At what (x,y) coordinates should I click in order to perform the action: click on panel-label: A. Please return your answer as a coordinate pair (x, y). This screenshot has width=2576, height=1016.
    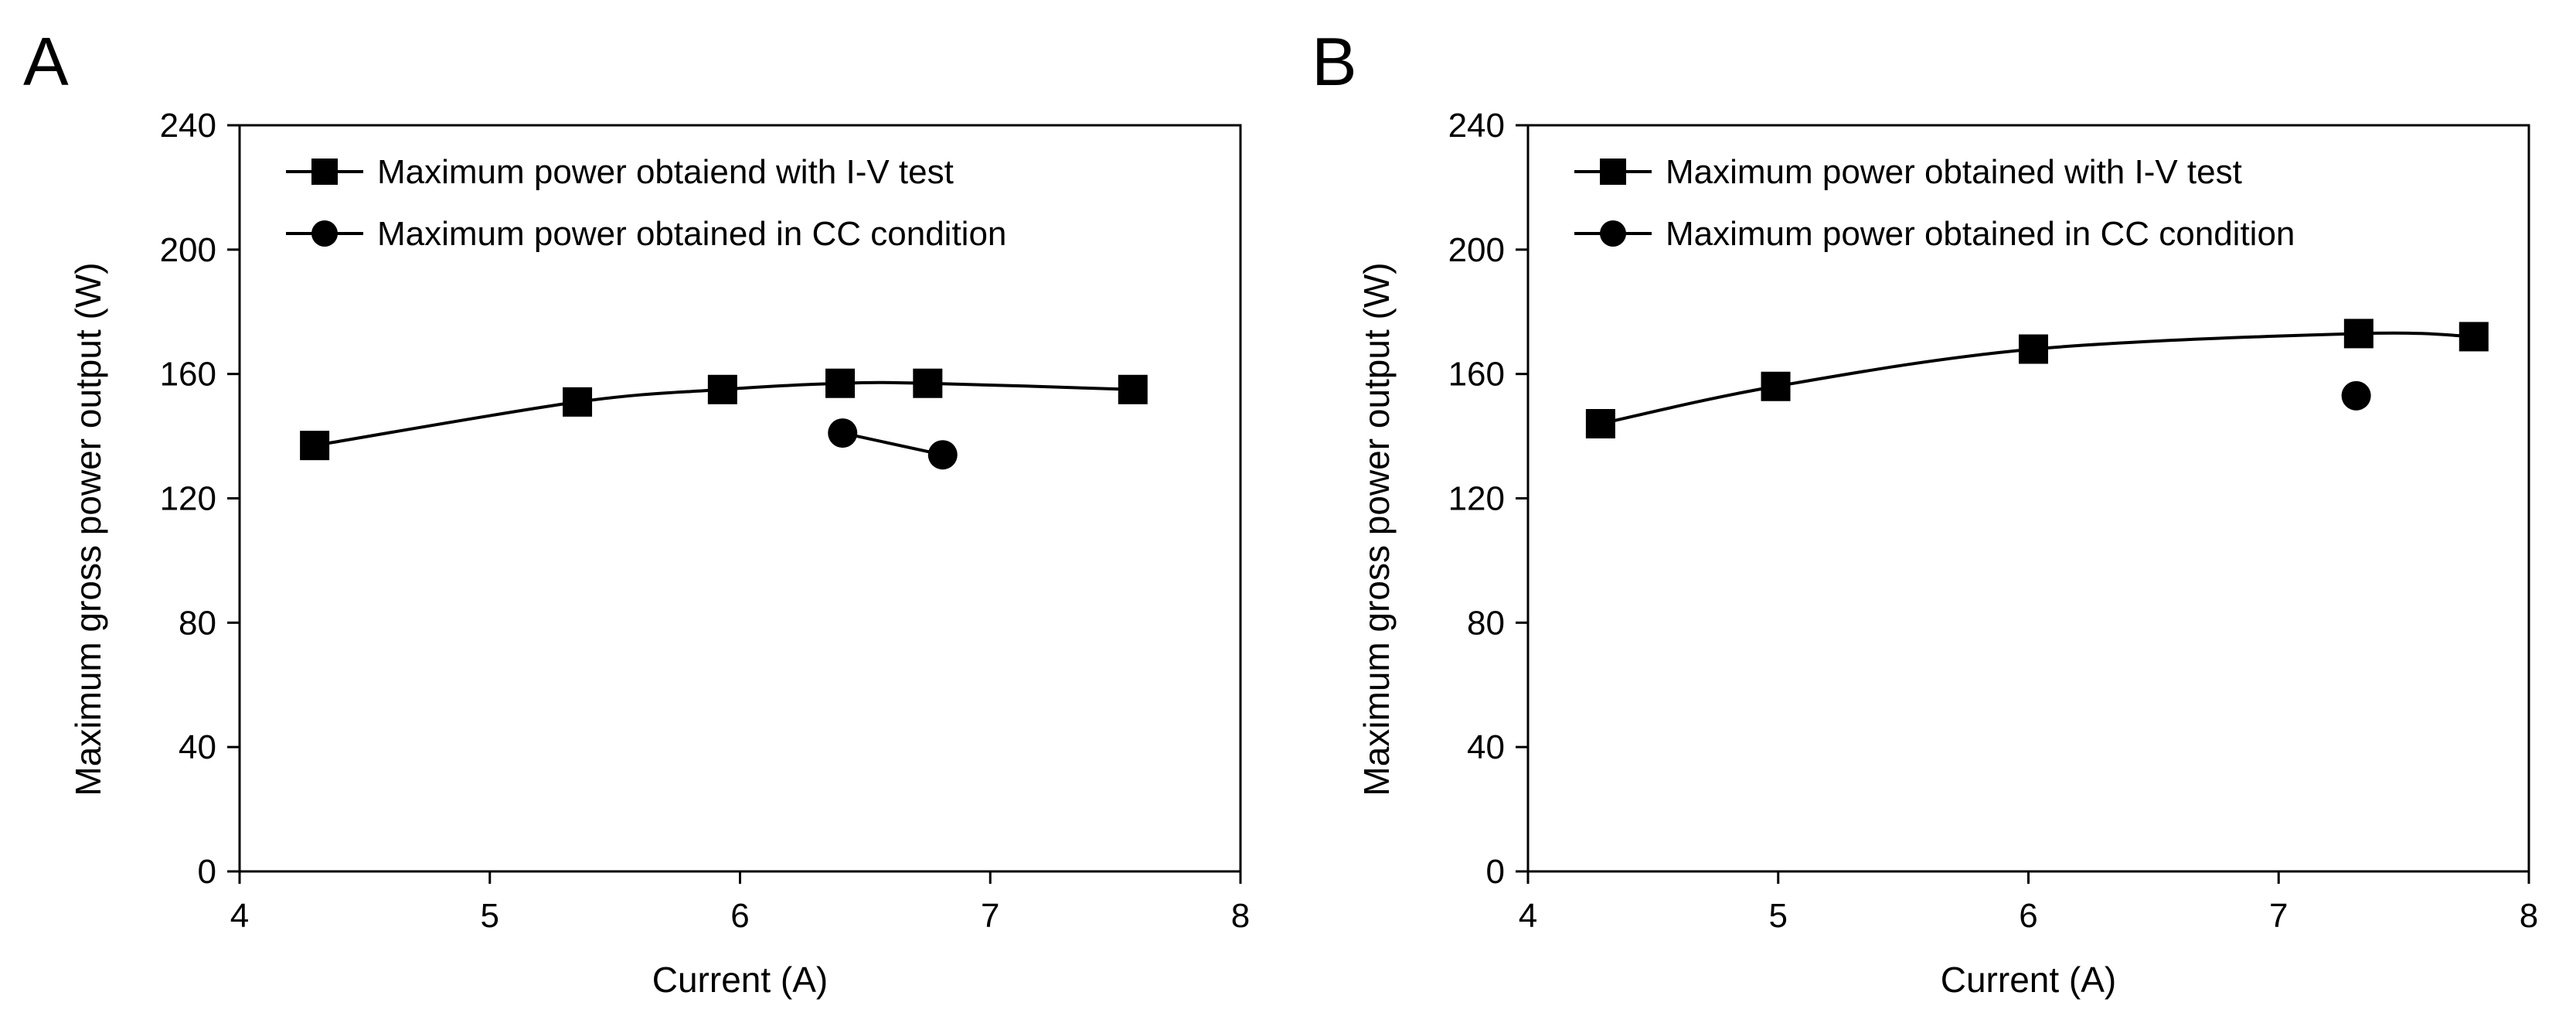
    Looking at the image, I should click on (46, 61).